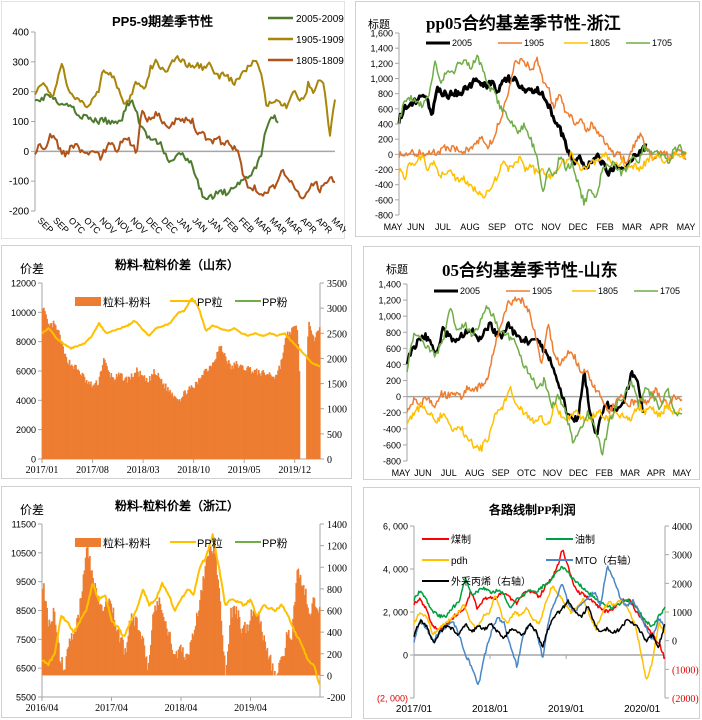 This screenshot has height=720, width=702. Describe the element at coordinates (682, 613) in the screenshot. I see `y2-tick-label: 1000` at that location.